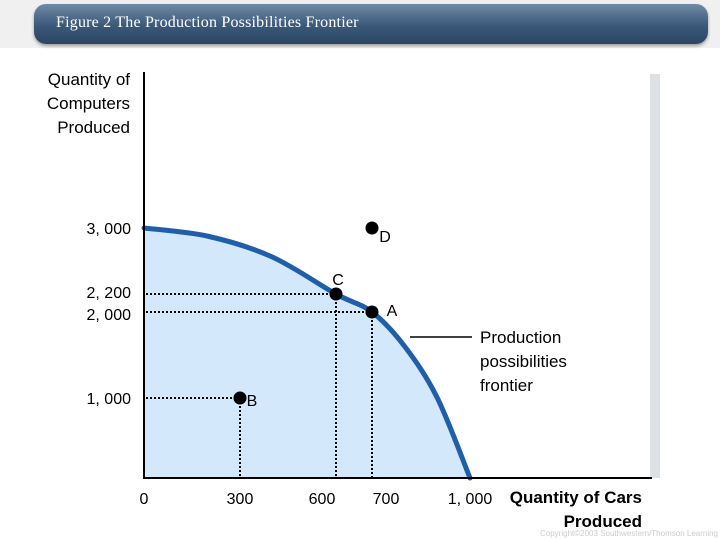 The image size is (720, 540). What do you see at coordinates (109, 293) in the screenshot?
I see `y-tick-label: 2, 200` at bounding box center [109, 293].